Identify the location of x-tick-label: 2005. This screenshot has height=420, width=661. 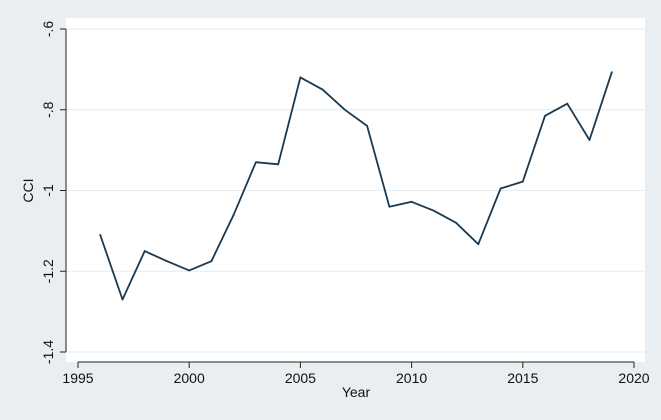
(300, 378).